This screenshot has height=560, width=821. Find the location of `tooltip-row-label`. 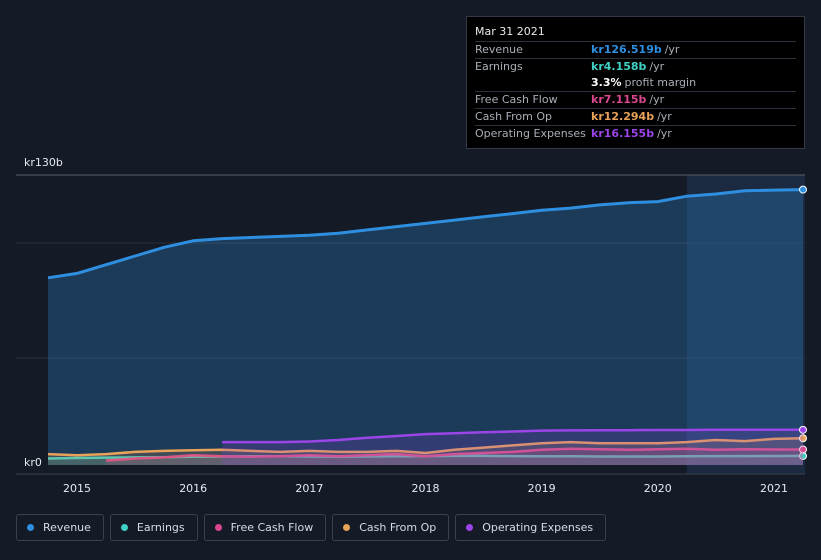

tooltip-row-label is located at coordinates (533, 83).